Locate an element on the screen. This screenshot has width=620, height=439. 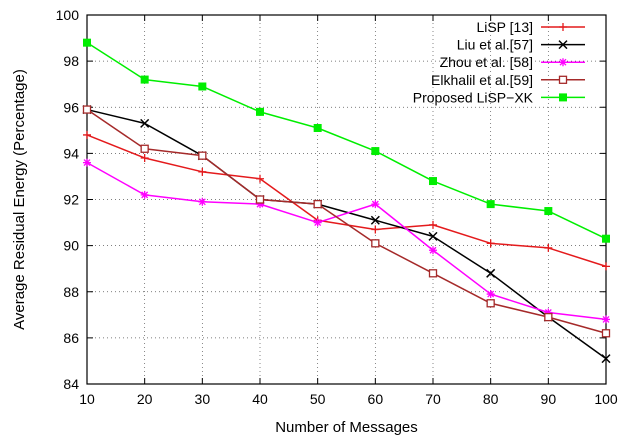
legend-entry: Liu et al.[57] is located at coordinates (521, 45).